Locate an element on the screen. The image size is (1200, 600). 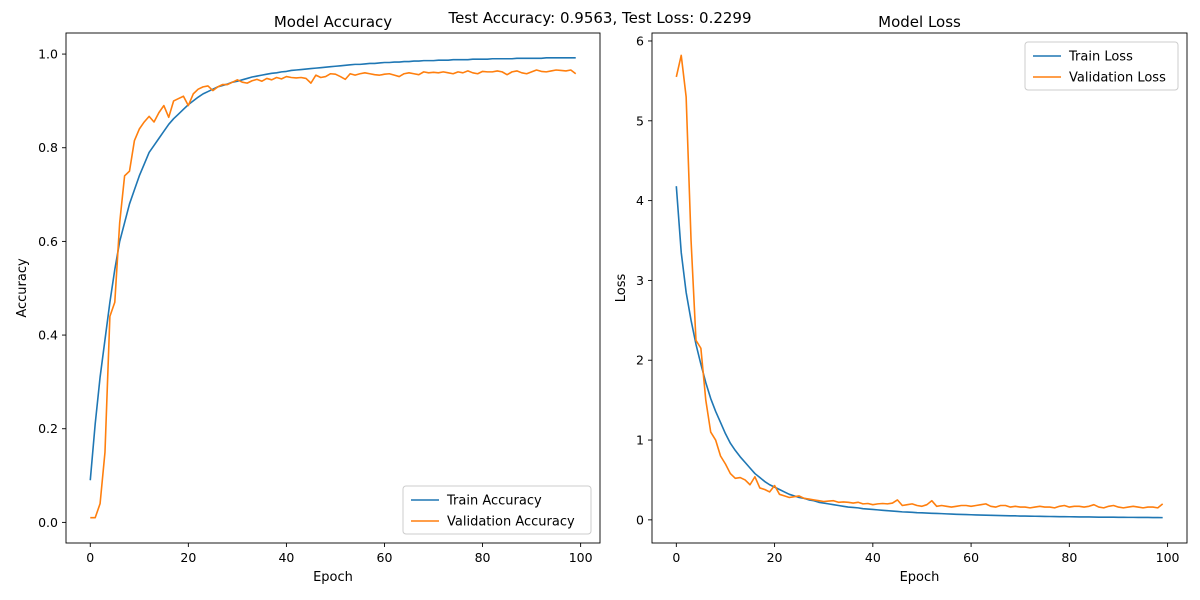
accuracy-legend-label: Train Accuracy is located at coordinates (494, 501).